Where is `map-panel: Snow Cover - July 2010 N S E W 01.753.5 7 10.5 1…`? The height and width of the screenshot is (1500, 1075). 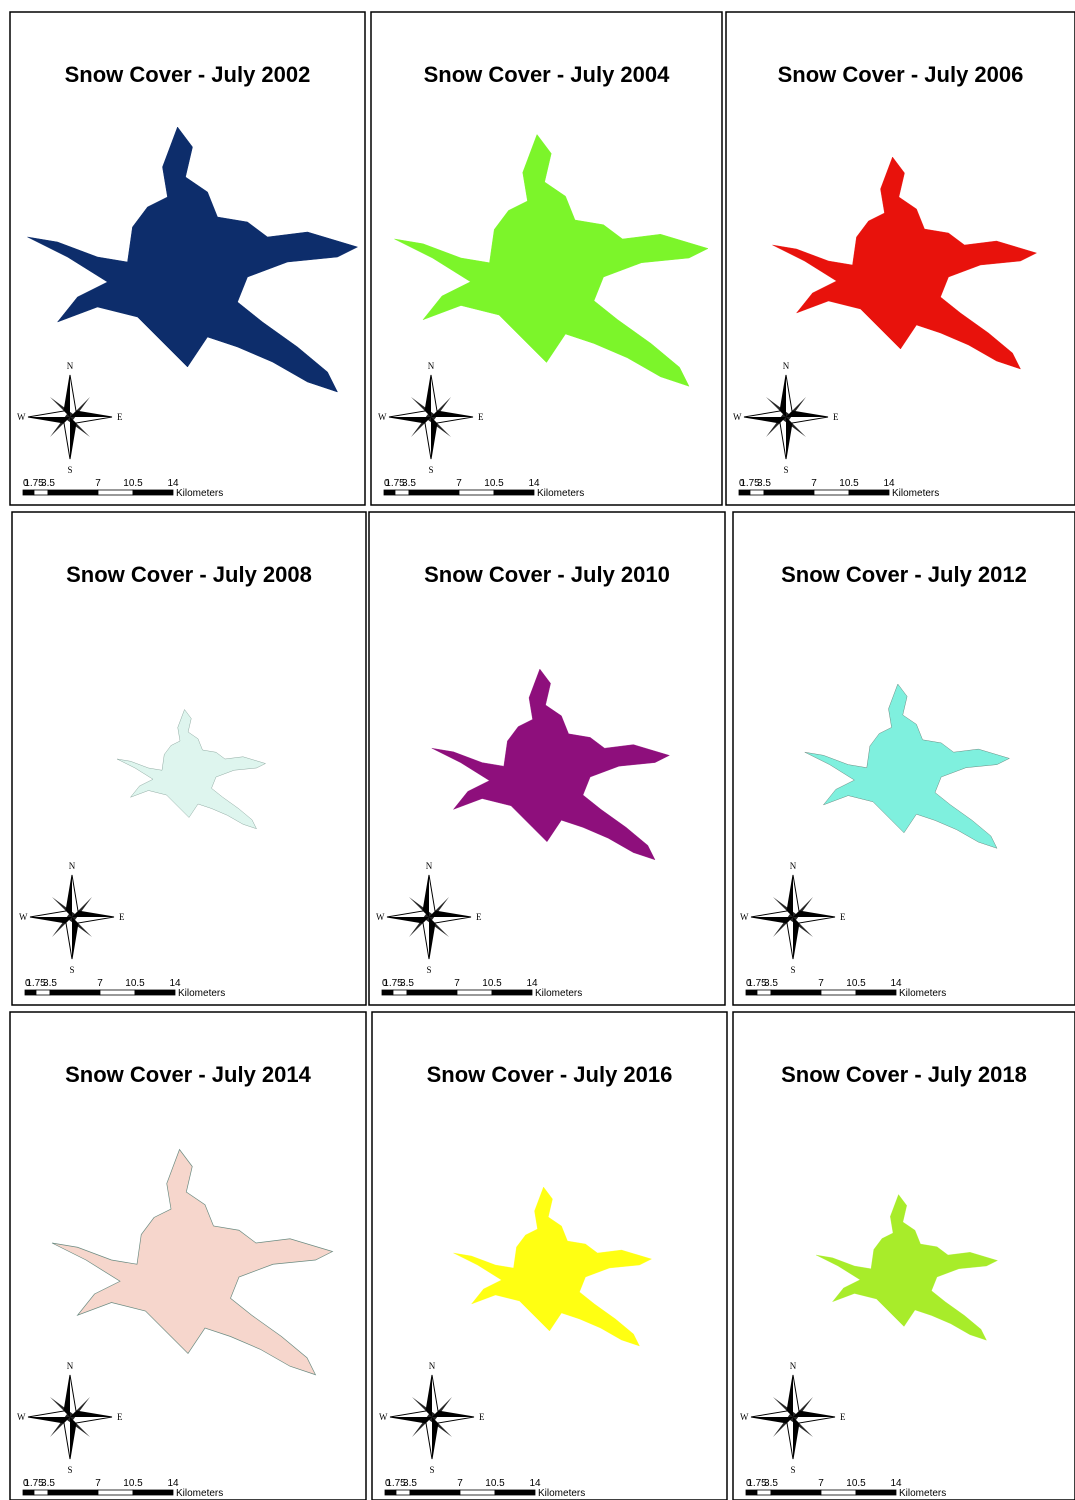
map-panel: Snow Cover - July 2010 N S E W 01.753.5 7 10.5 1… is located at coordinates (547, 758).